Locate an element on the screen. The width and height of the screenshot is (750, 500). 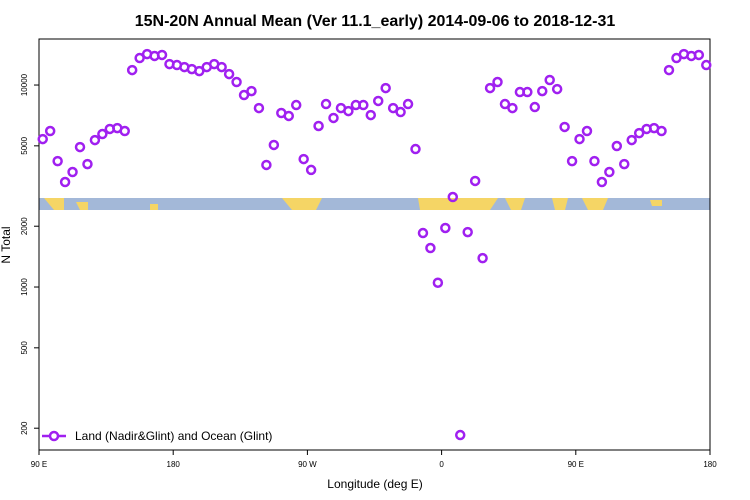
y-tick-label: 500 is located at coordinates (24, 348).